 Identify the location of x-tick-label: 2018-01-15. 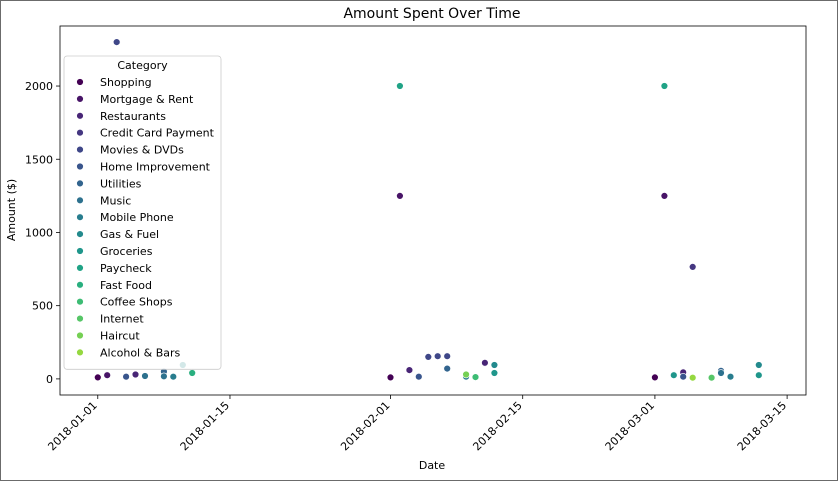
(205, 426).